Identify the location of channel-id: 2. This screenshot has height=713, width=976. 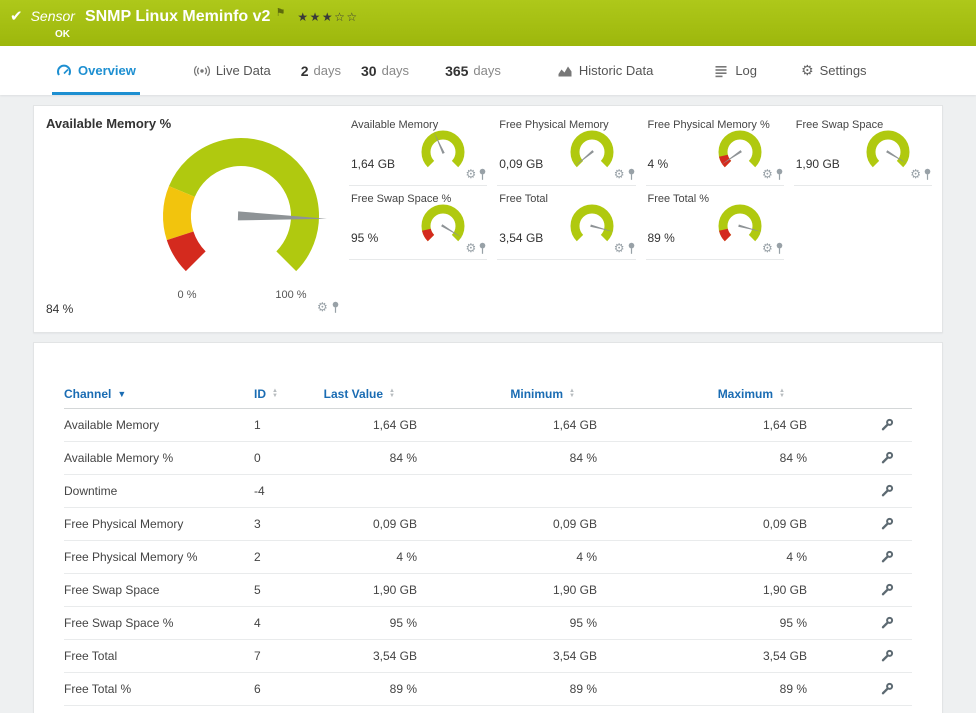
(257, 557).